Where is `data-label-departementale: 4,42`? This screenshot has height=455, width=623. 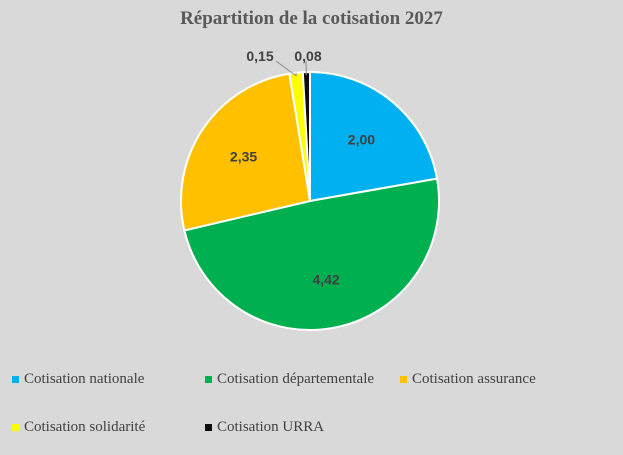
data-label-departementale: 4,42 is located at coordinates (325, 279).